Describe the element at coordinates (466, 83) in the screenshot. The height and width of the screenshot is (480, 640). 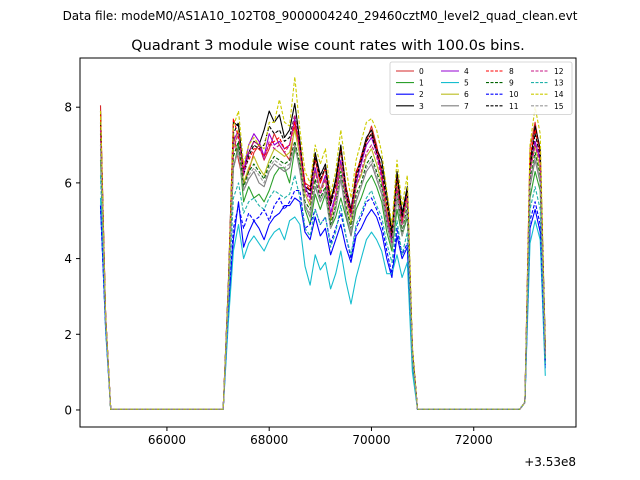
I see `legend-label-5: 5` at that location.